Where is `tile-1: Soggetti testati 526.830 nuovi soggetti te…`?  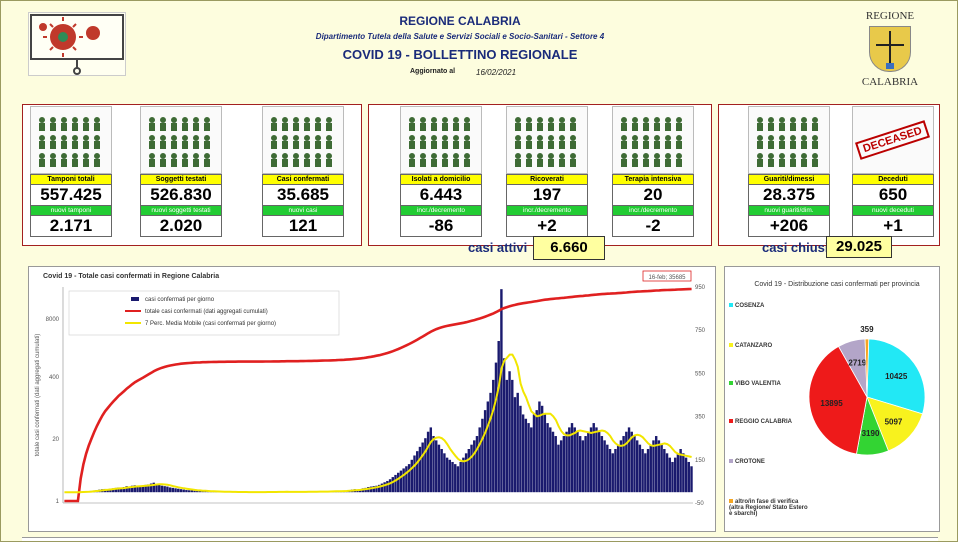 tile-1: Soggetti testati 526.830 nuovi soggetti te… is located at coordinates (181, 171).